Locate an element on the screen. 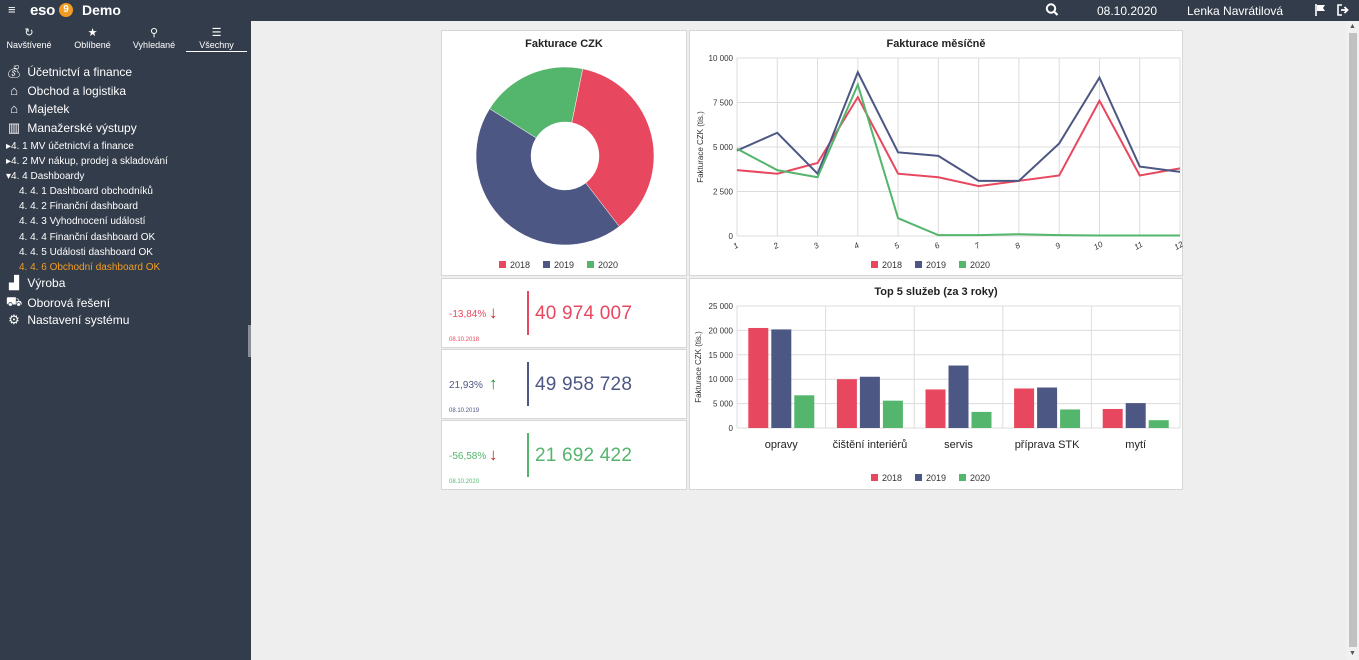 This screenshot has height=660, width=1359. x-tick-label: 7 is located at coordinates (977, 246).